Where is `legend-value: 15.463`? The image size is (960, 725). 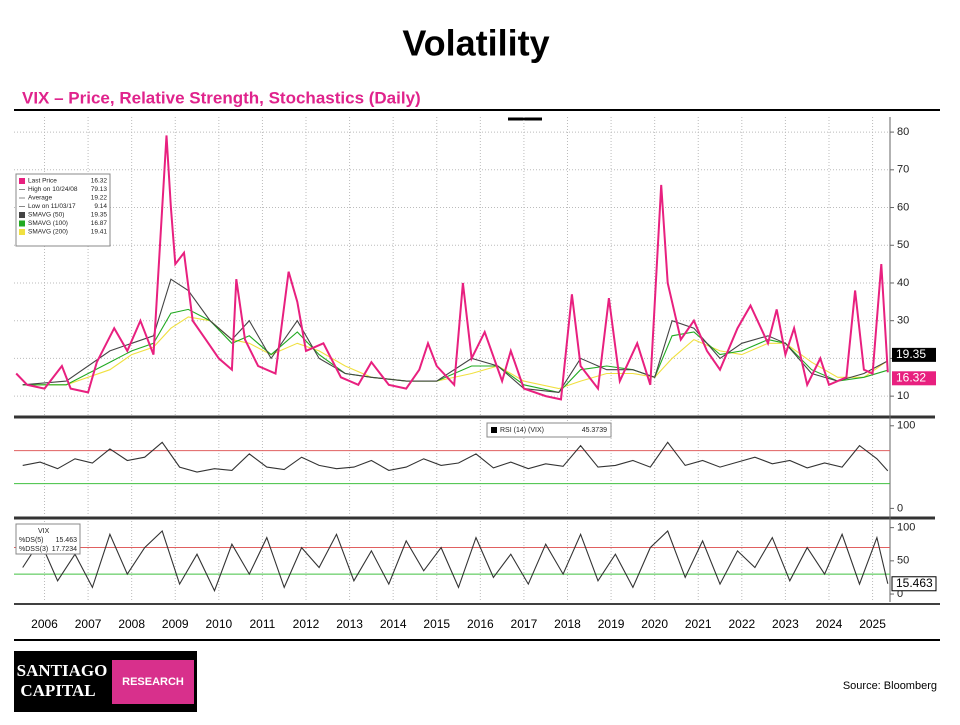
legend-value: 15.463 is located at coordinates (67, 540).